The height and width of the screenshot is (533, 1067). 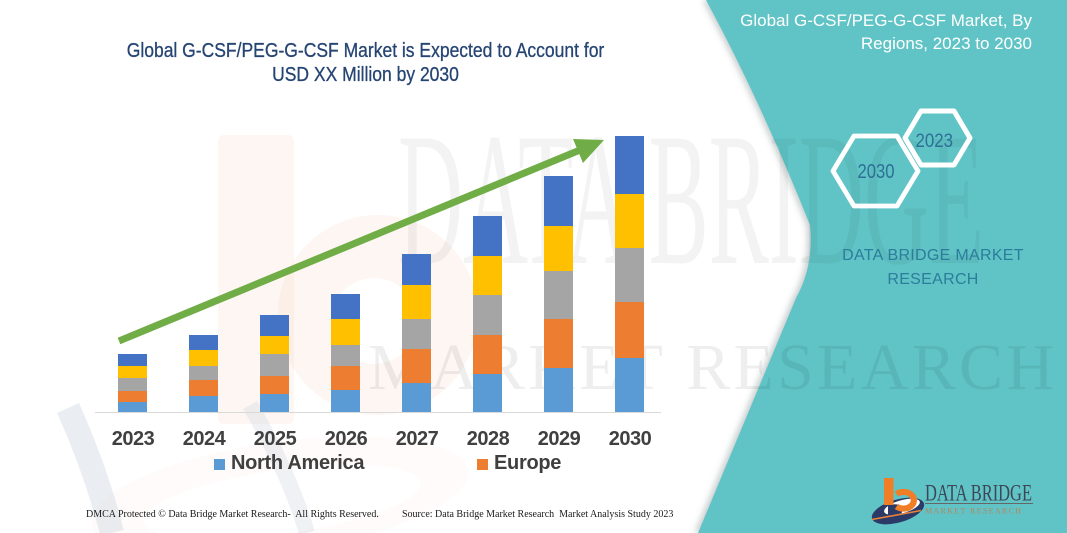 I want to click on svg-text: DATA BRIDGE, so click(x=978, y=493).